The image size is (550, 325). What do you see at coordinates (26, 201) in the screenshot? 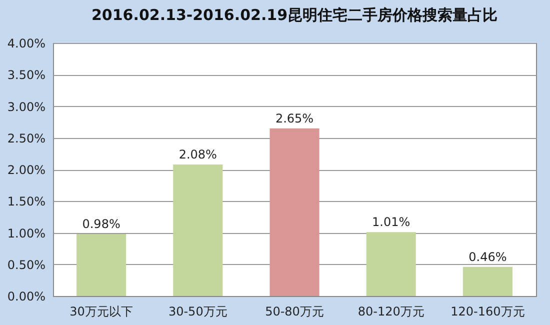
I see `y-tick-label: 1.50%` at bounding box center [26, 201].